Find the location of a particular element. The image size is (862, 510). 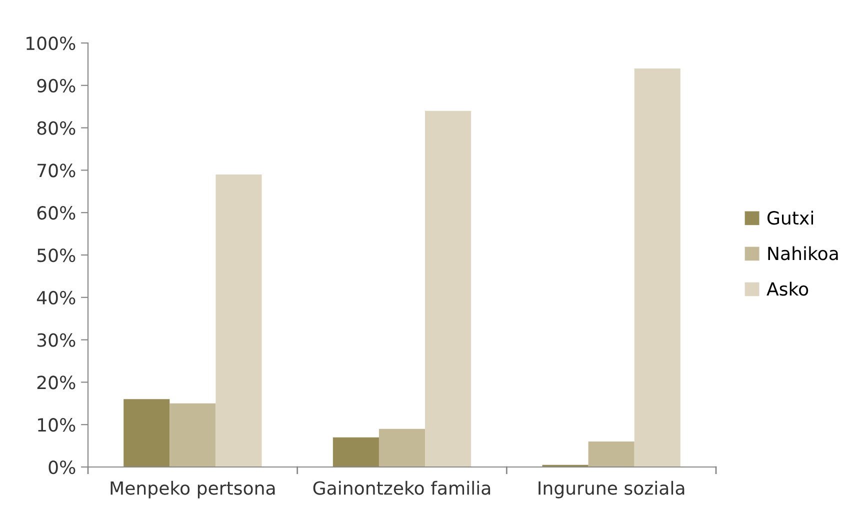

y-tick-label: 30% is located at coordinates (56, 340).